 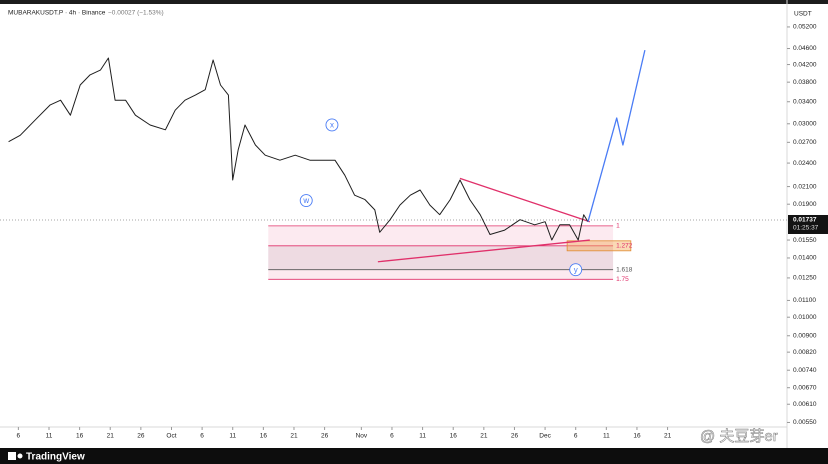 I want to click on fib-zone-inner, so click(x=441, y=257).